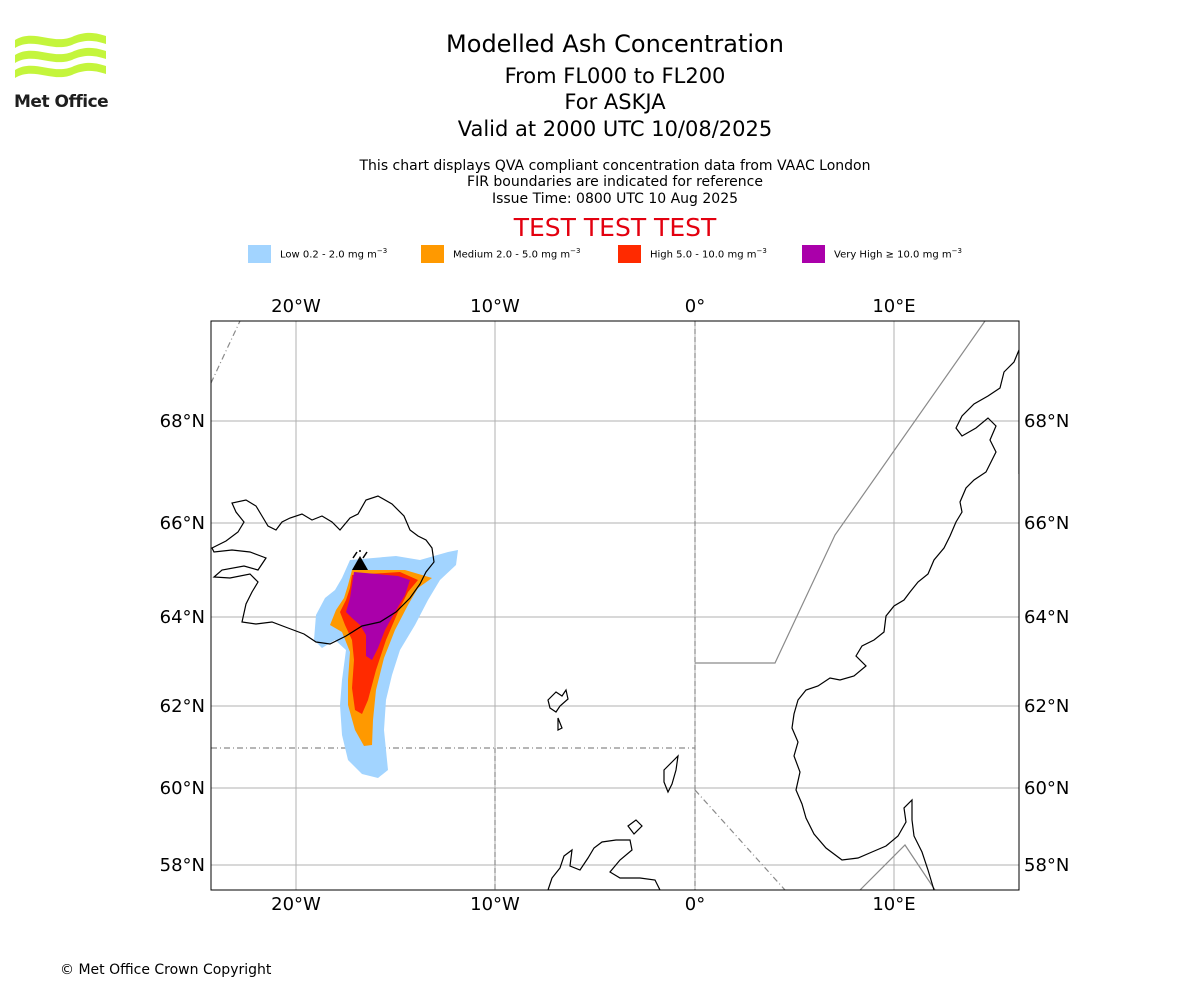 The height and width of the screenshot is (1000, 1200). What do you see at coordinates (182, 865) in the screenshot?
I see `lat-label-left-58n: 58°N` at bounding box center [182, 865].